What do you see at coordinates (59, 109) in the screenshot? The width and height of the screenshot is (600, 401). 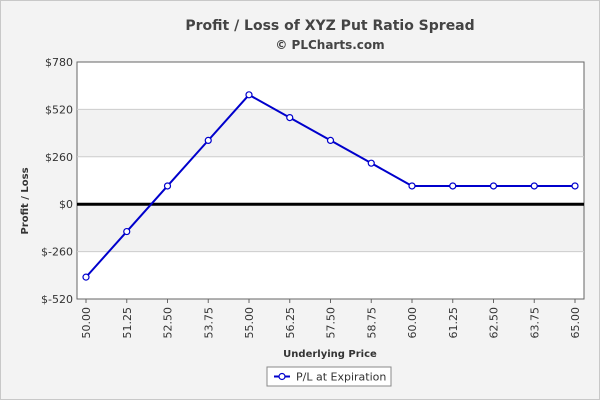 I see `y-tick-label: $520` at bounding box center [59, 109].